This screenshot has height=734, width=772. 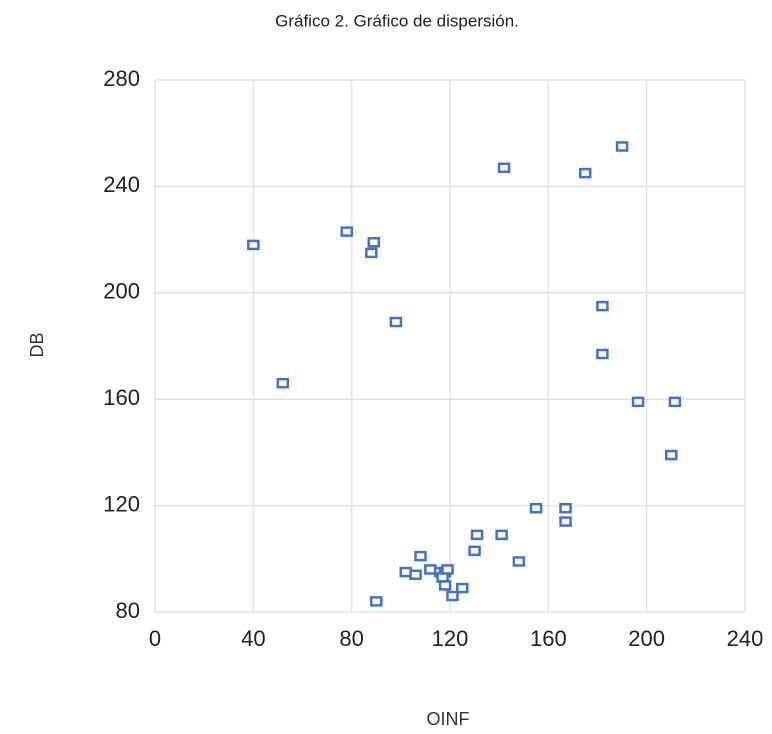 What do you see at coordinates (121, 78) in the screenshot?
I see `y-tick-label: 280` at bounding box center [121, 78].